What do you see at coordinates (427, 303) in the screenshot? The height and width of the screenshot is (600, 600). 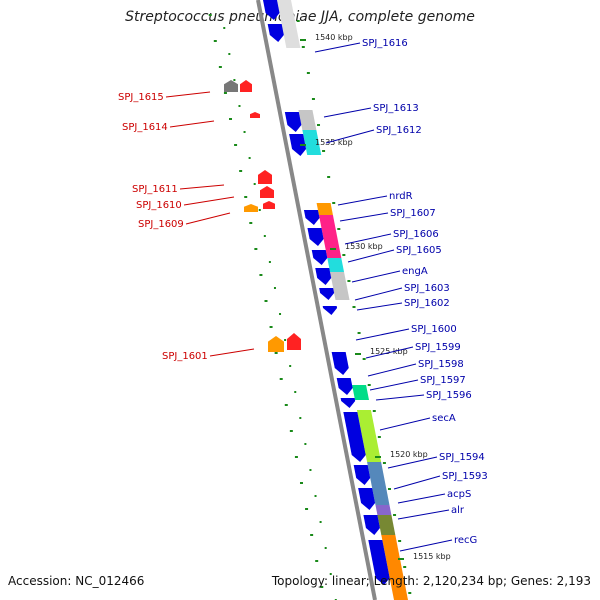 I see `gene-label-right: SPJ_1602` at bounding box center [427, 303].